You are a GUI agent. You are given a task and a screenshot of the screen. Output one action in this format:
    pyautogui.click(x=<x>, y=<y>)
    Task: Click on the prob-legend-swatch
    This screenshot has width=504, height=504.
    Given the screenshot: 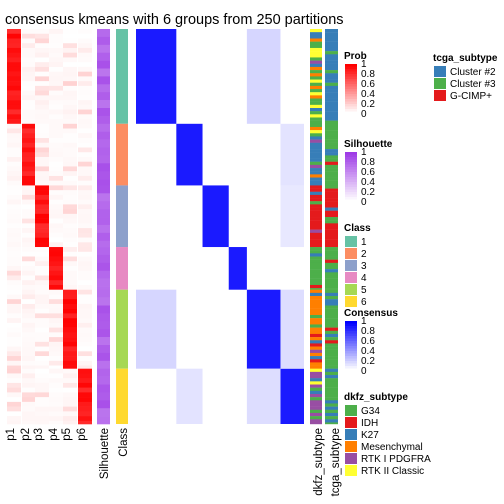 What is the action you would take?
    pyautogui.click(x=351, y=73)
    